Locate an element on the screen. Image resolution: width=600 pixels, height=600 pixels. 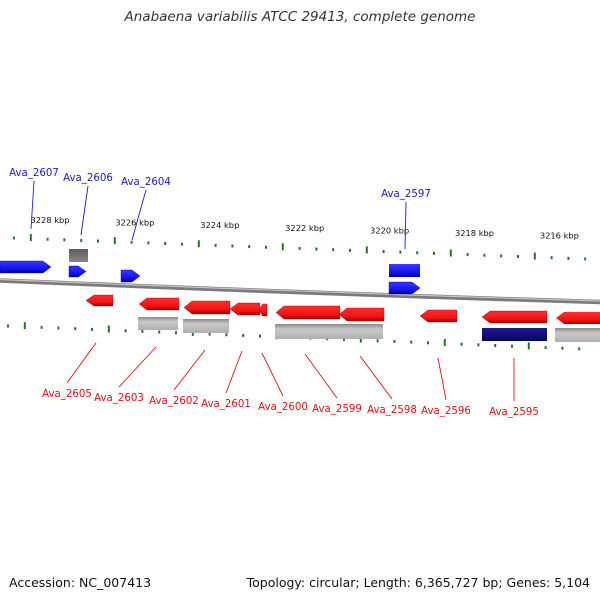
gene-label-ava_2596: Ava_2596 is located at coordinates (446, 411).